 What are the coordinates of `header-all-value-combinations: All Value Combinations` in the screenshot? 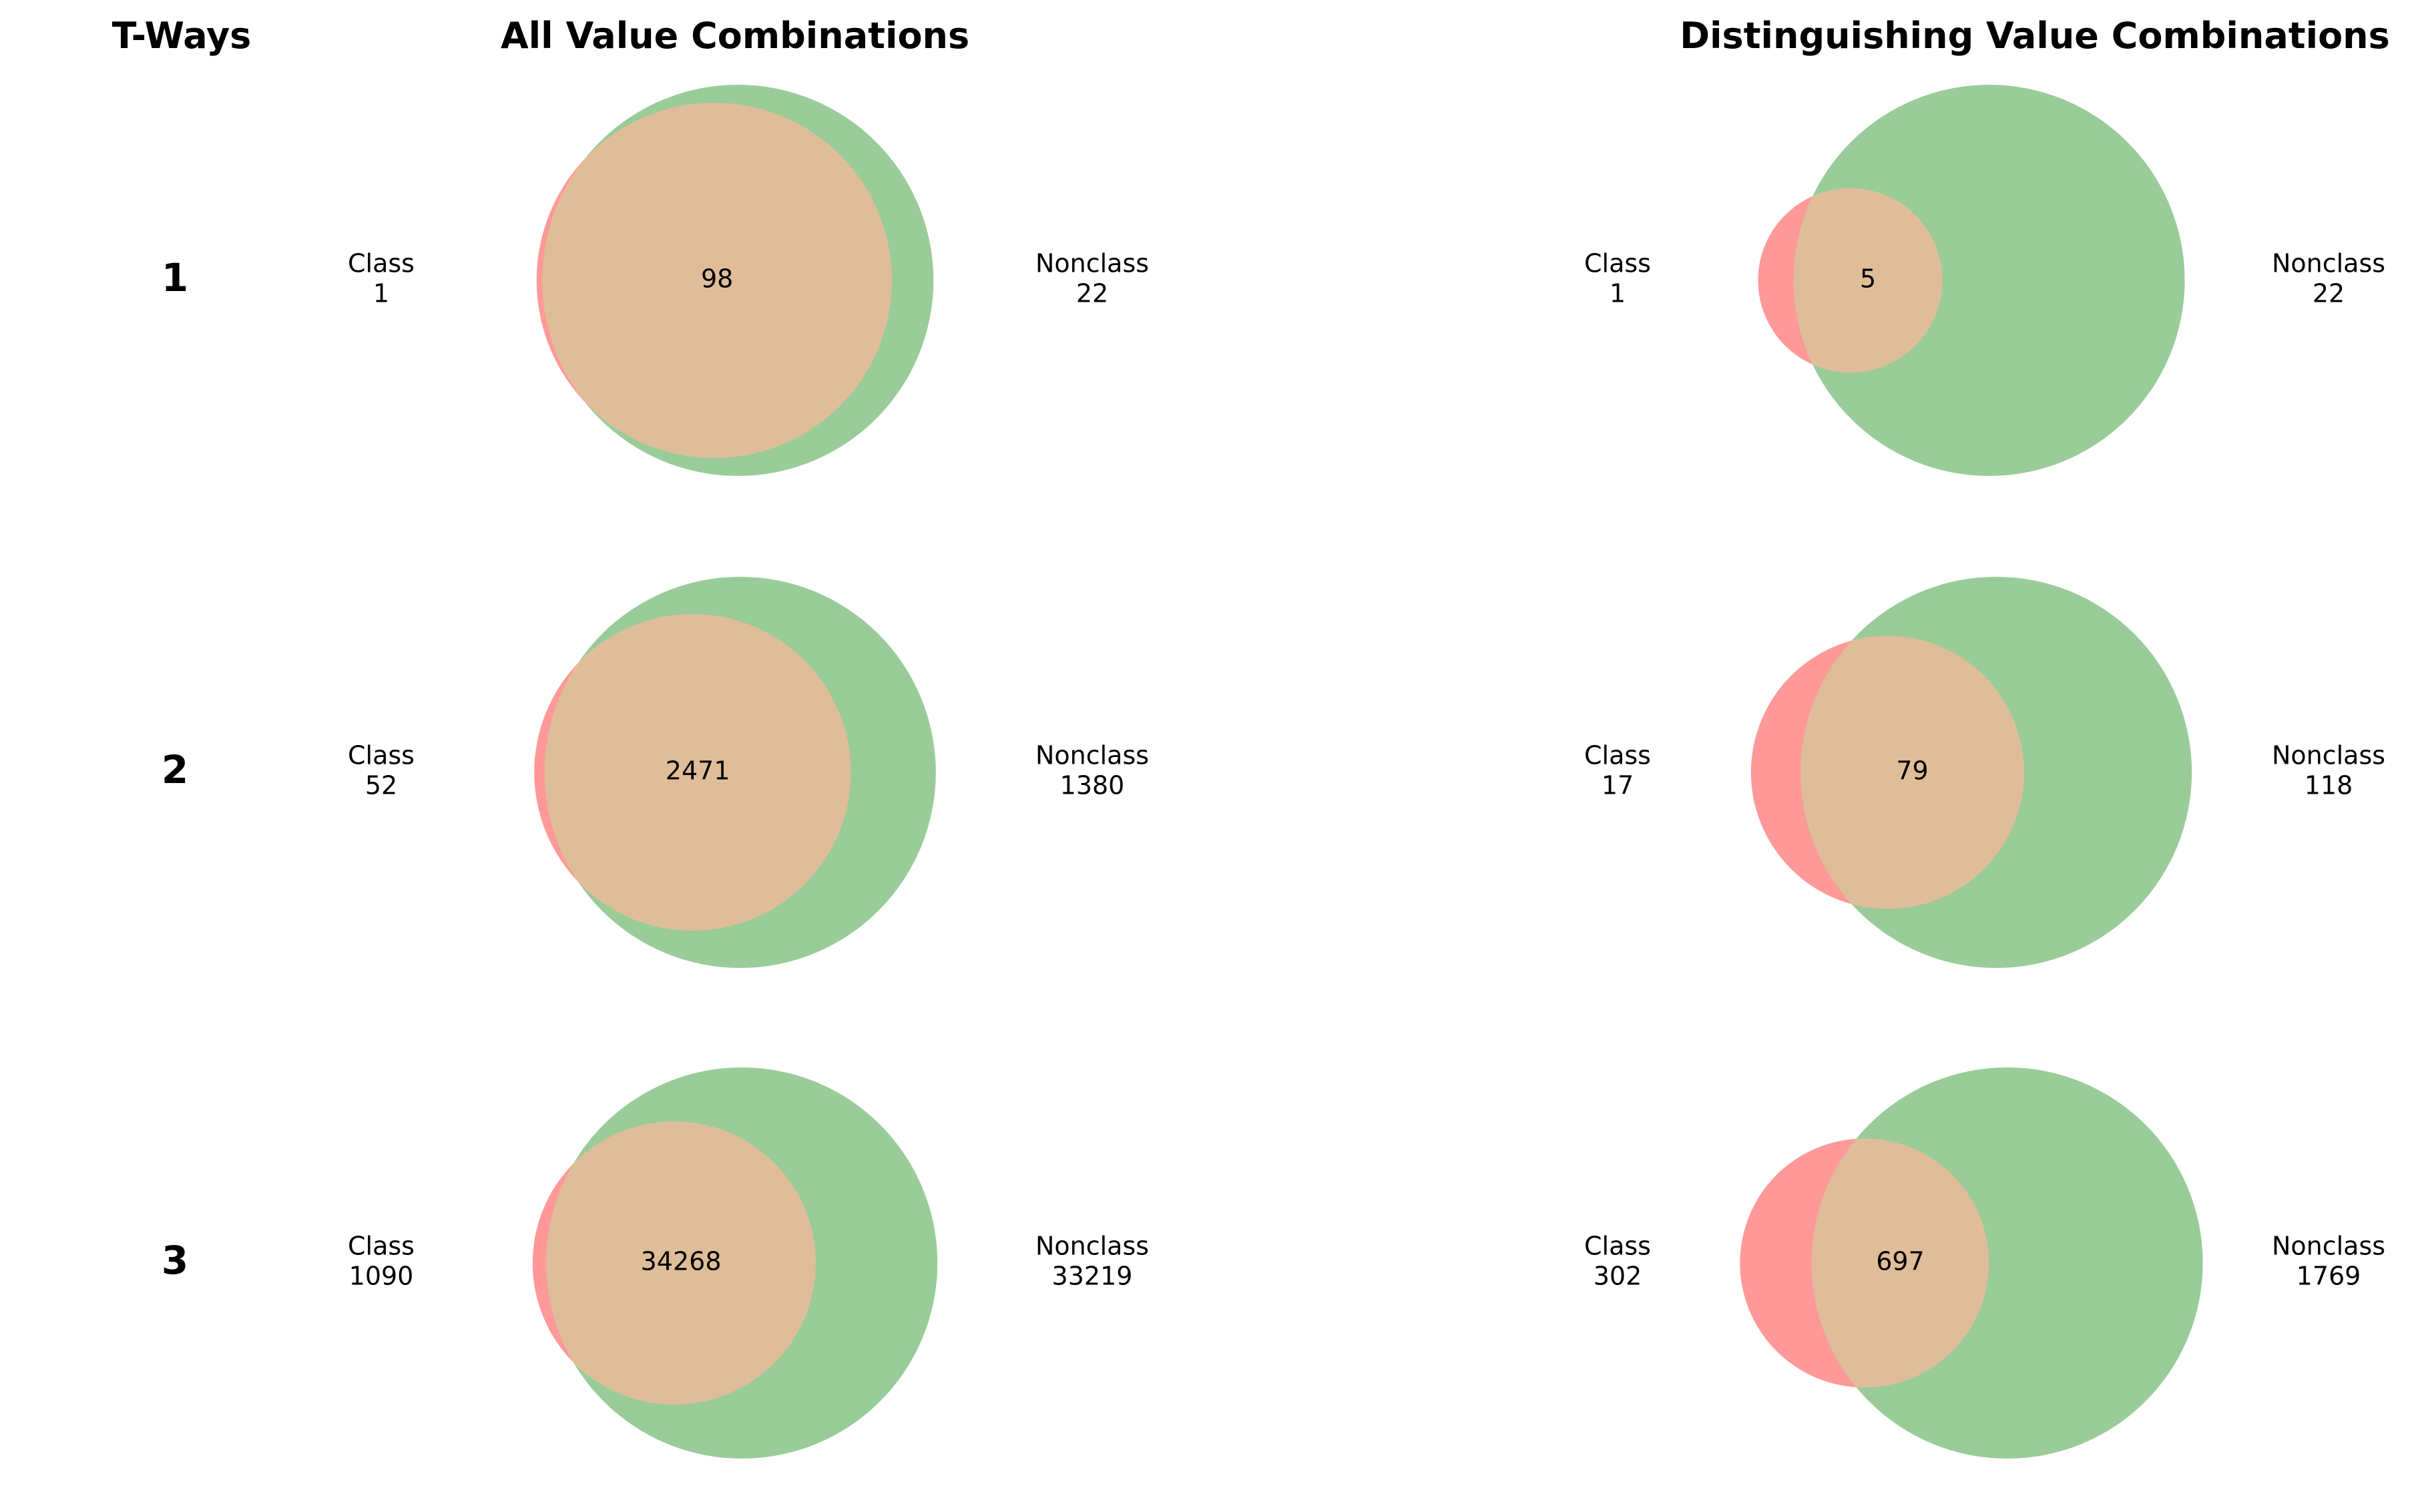 It's located at (735, 36).